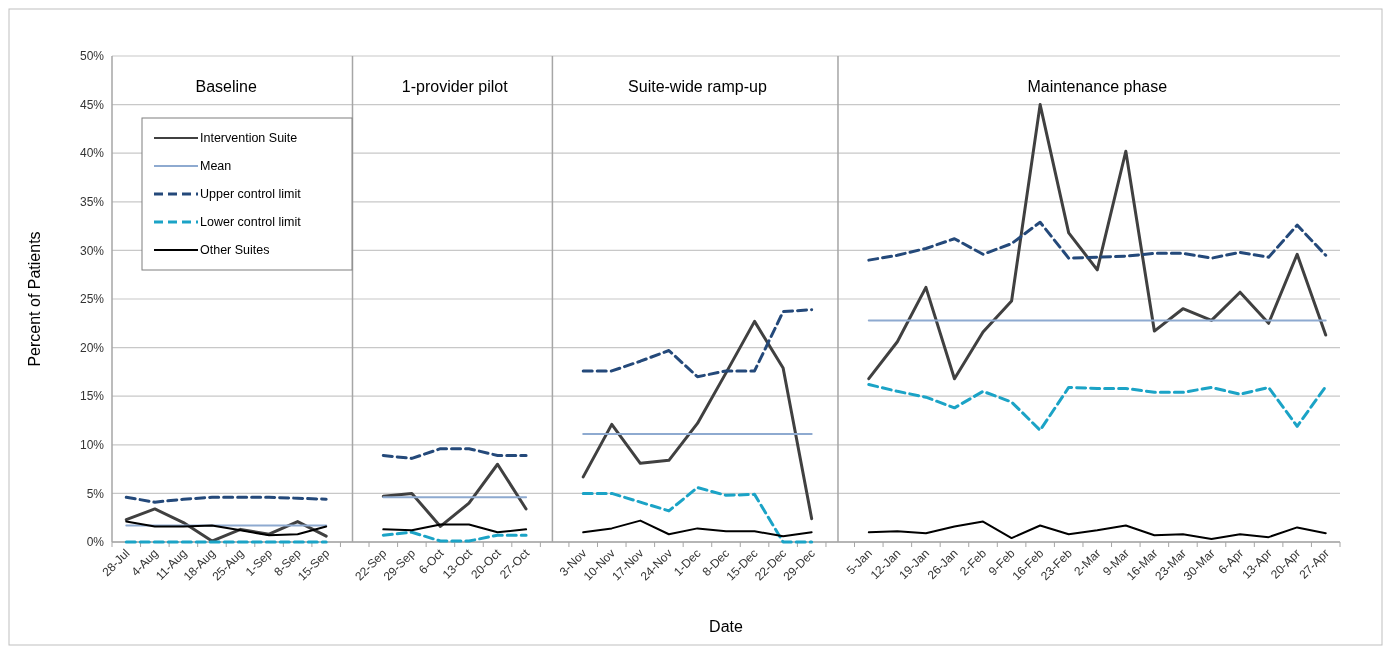 This screenshot has width=1391, height=654. What do you see at coordinates (92, 445) in the screenshot?
I see `y-tick-label: 10%` at bounding box center [92, 445].